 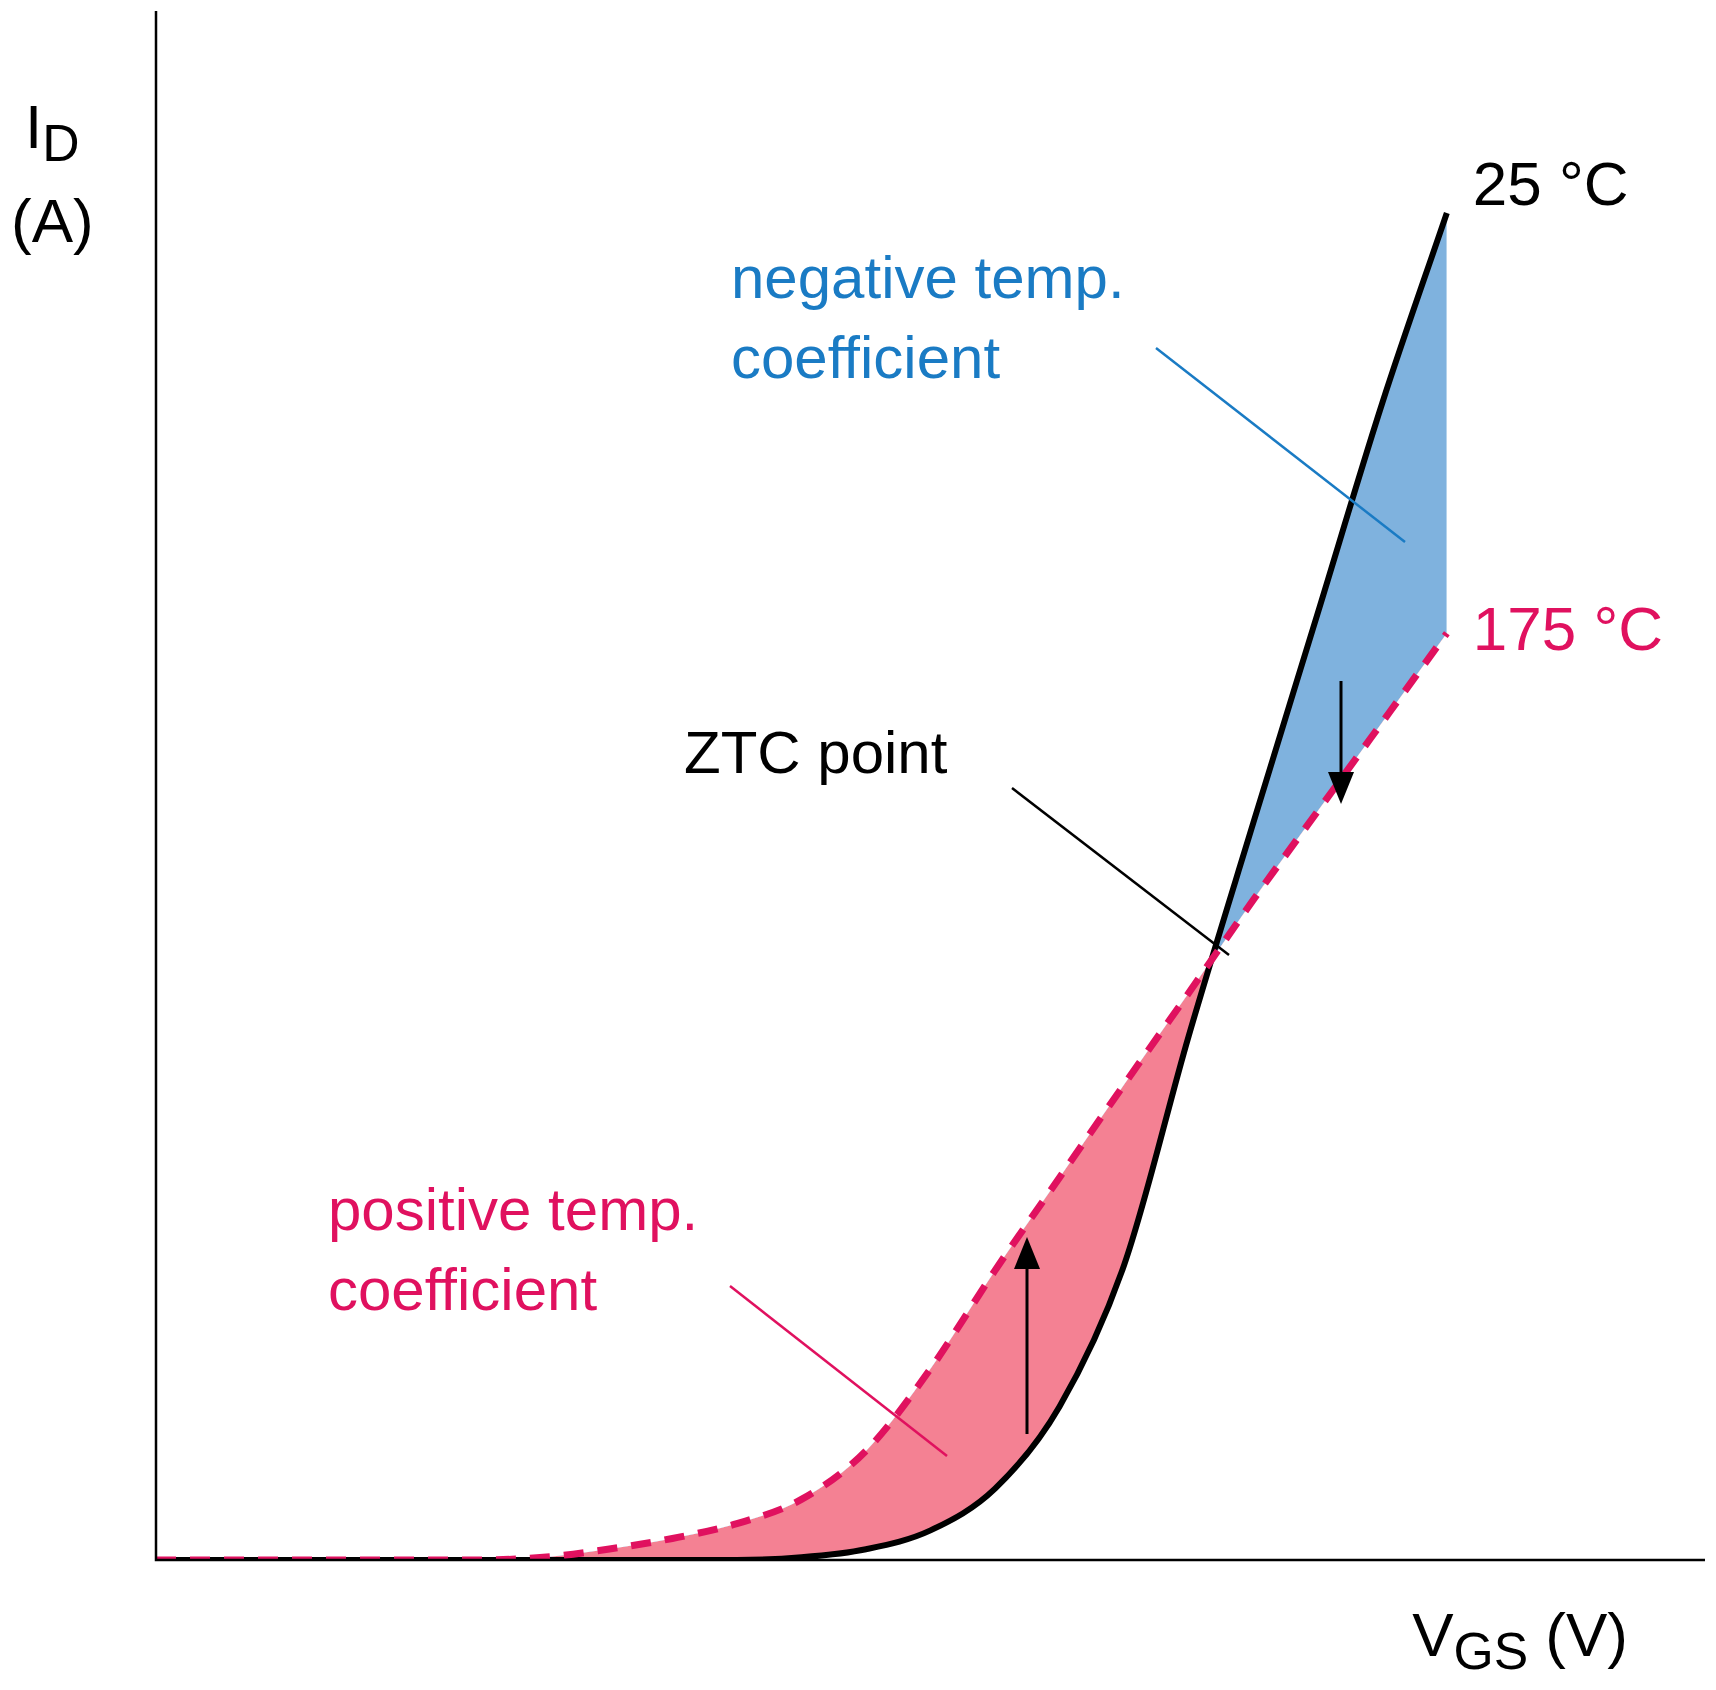 What do you see at coordinates (816, 753) in the screenshot?
I see `annotation: ZTC point` at bounding box center [816, 753].